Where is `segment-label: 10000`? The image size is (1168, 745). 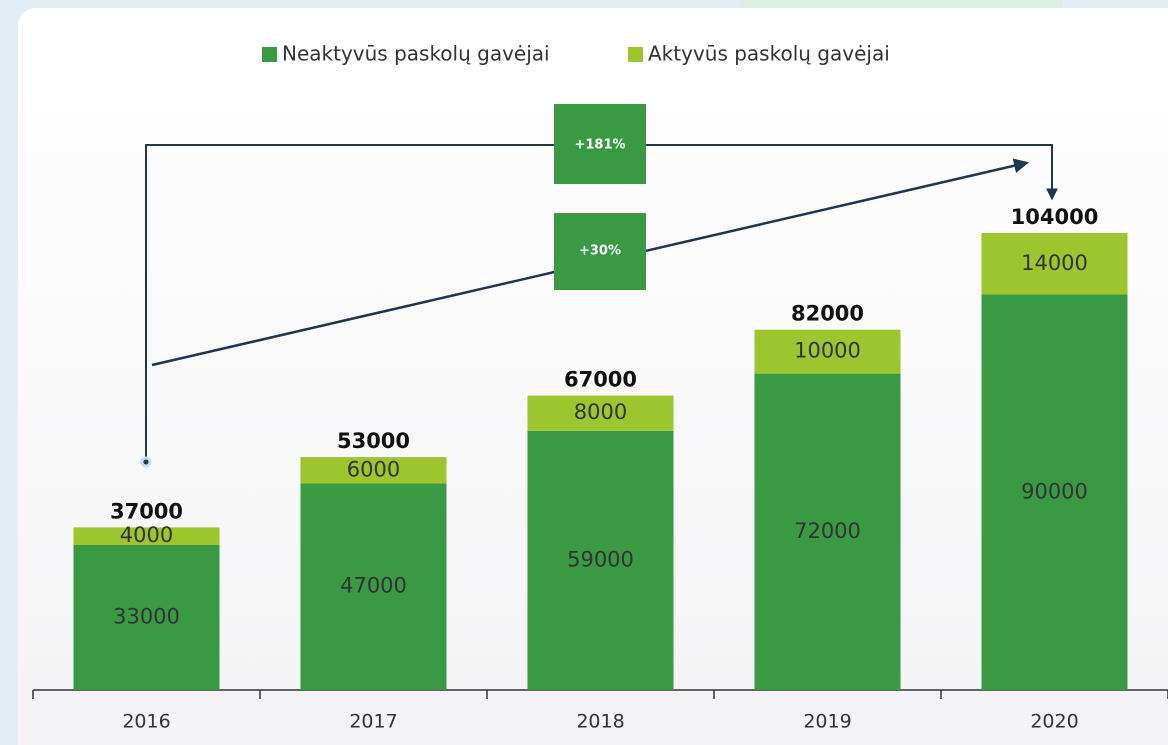 segment-label: 10000 is located at coordinates (827, 351).